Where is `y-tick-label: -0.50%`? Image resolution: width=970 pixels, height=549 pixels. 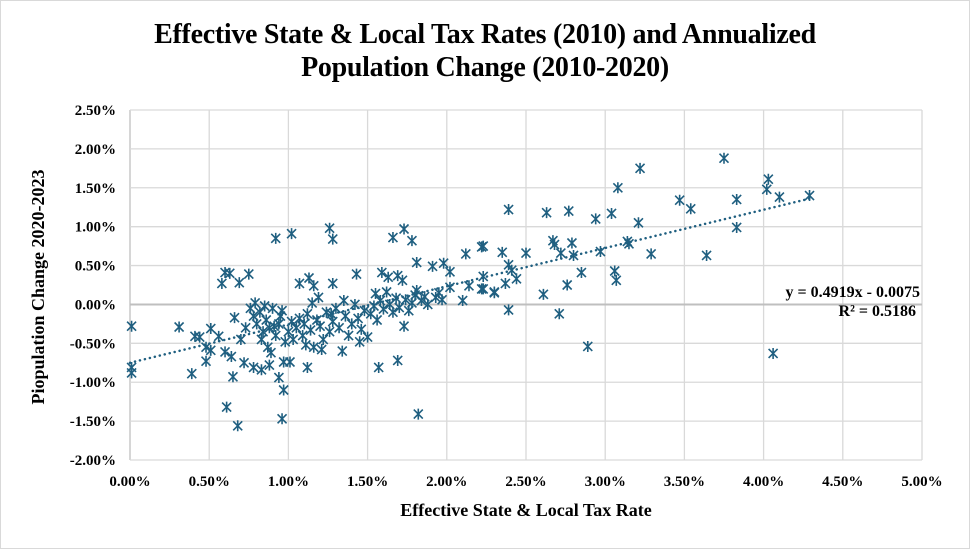 y-tick-label: -0.50% is located at coordinates (93, 344).